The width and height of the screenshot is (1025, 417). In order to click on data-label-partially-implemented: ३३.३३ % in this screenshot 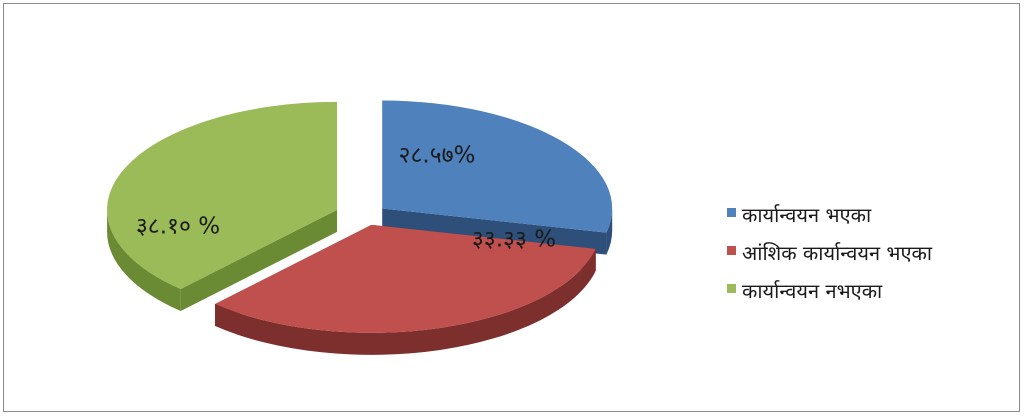, I will do `click(514, 240)`.